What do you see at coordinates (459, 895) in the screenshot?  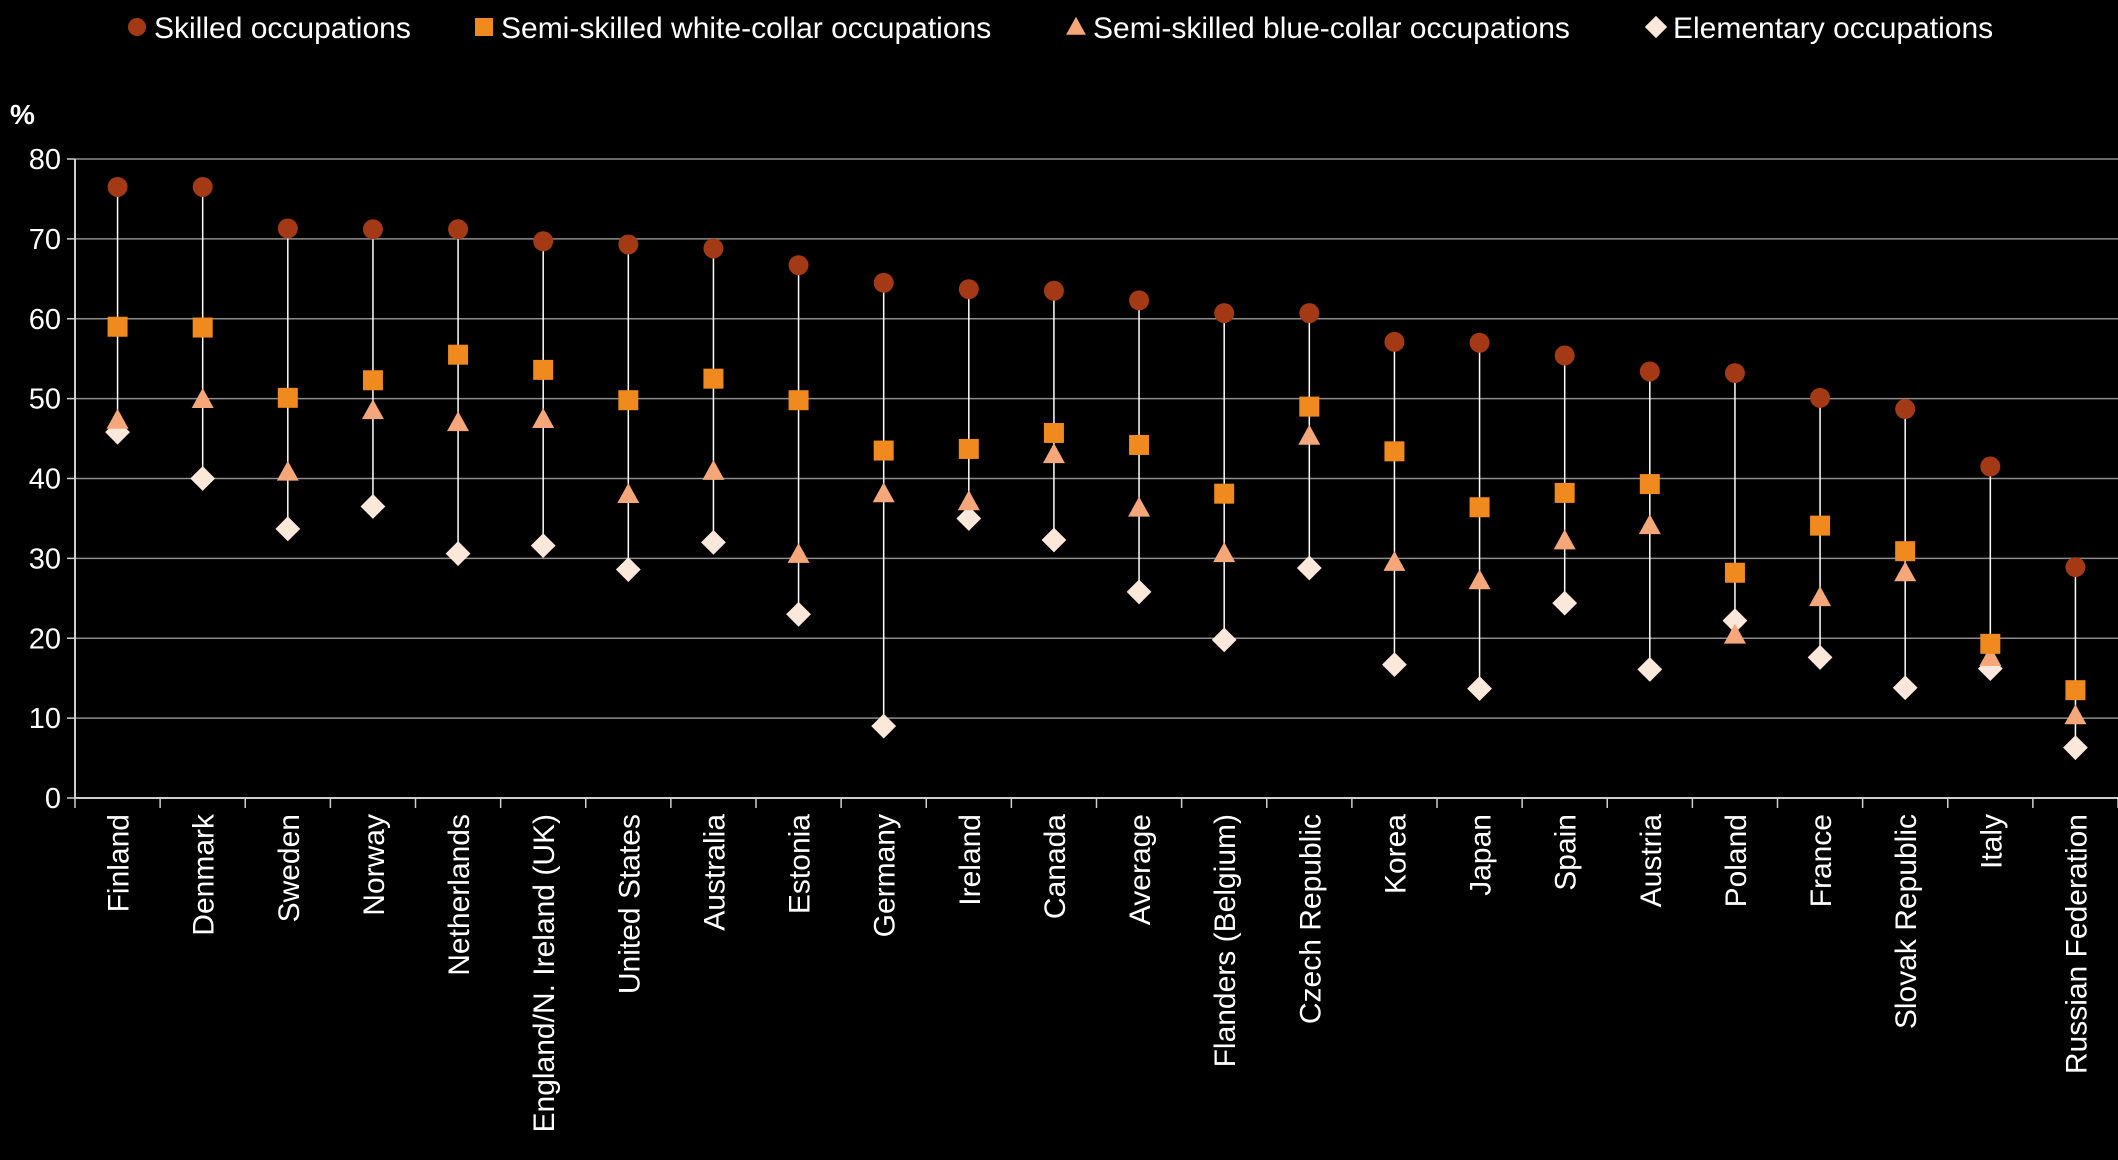 I see `category-label: Netherlands` at bounding box center [459, 895].